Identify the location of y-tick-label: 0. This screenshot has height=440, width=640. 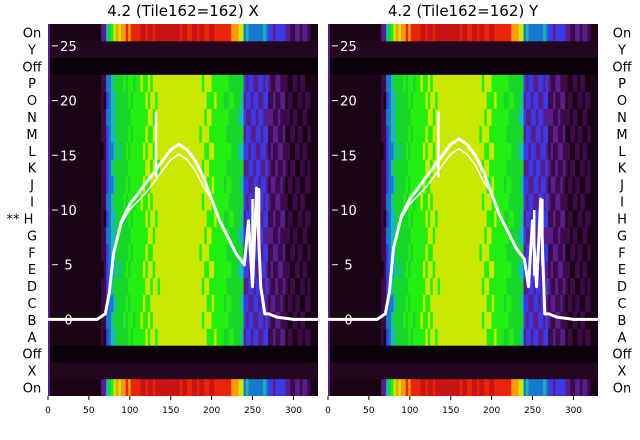
(348, 320).